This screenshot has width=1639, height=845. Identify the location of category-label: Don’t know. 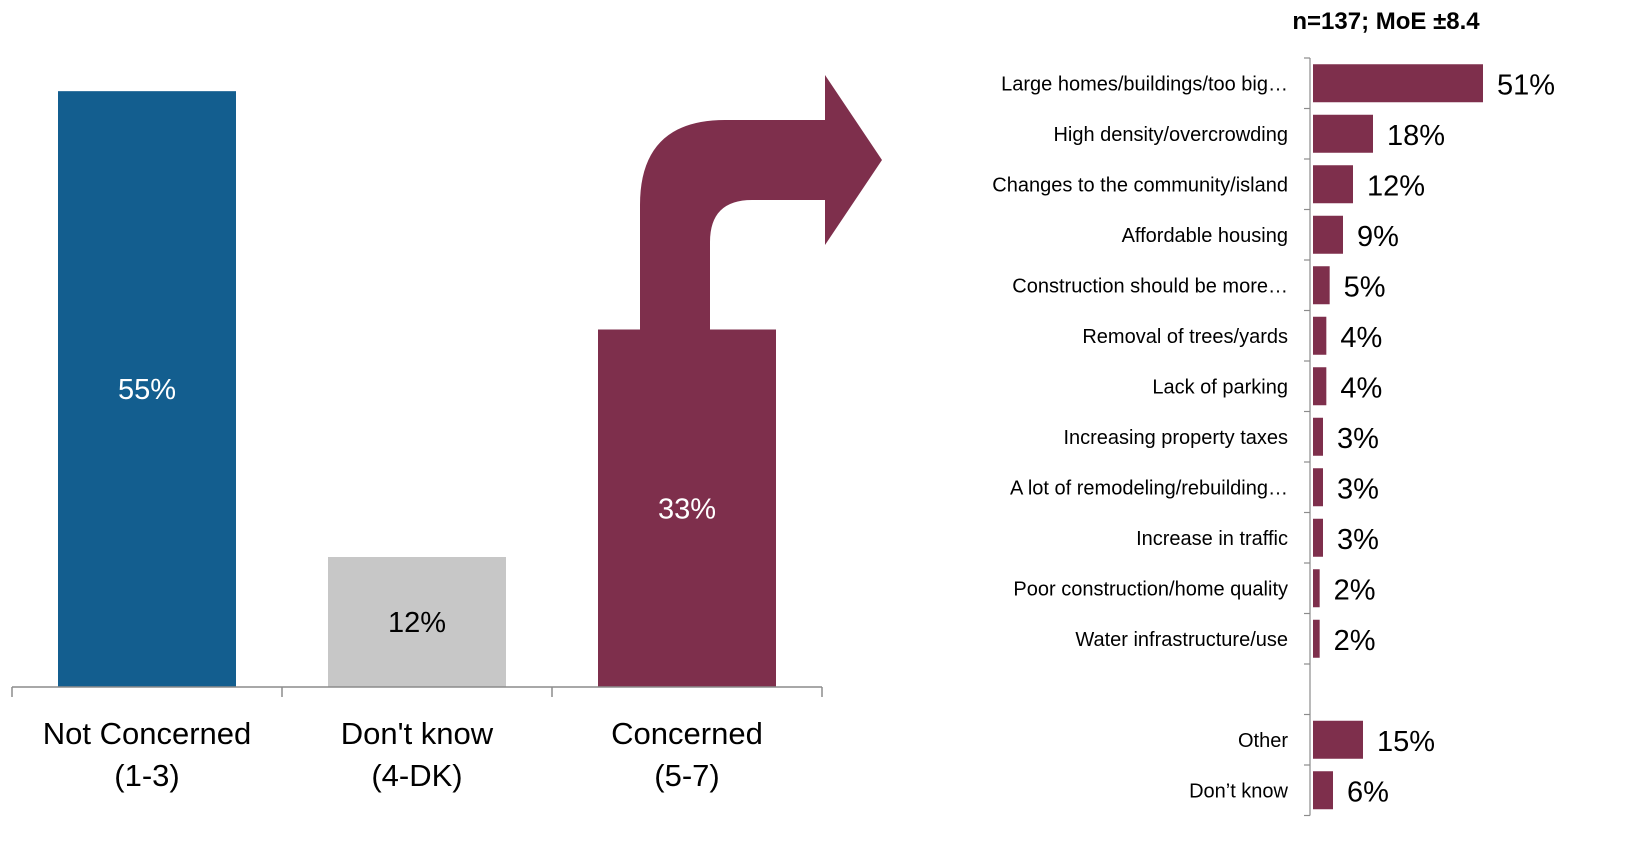
(1238, 791).